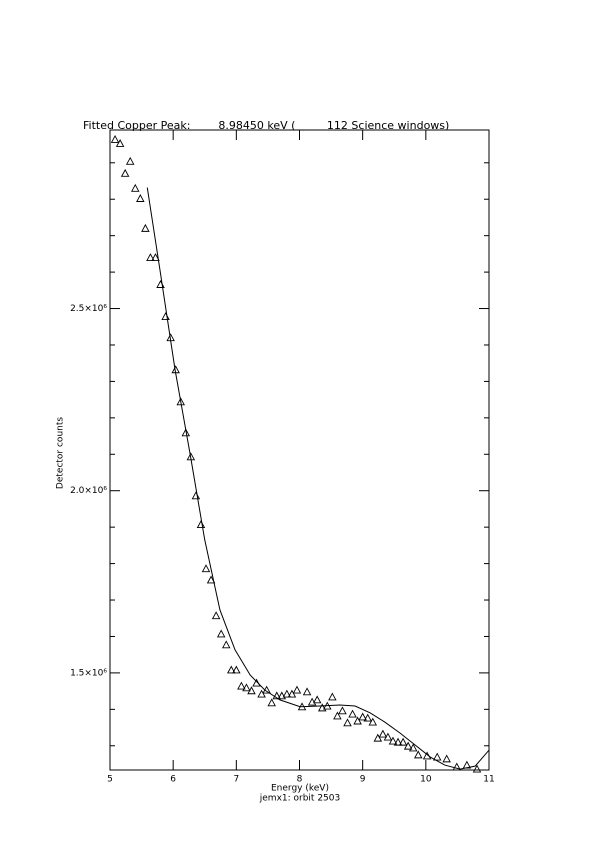 The image size is (595, 846). I want to click on x-tick-label: 9, so click(363, 780).